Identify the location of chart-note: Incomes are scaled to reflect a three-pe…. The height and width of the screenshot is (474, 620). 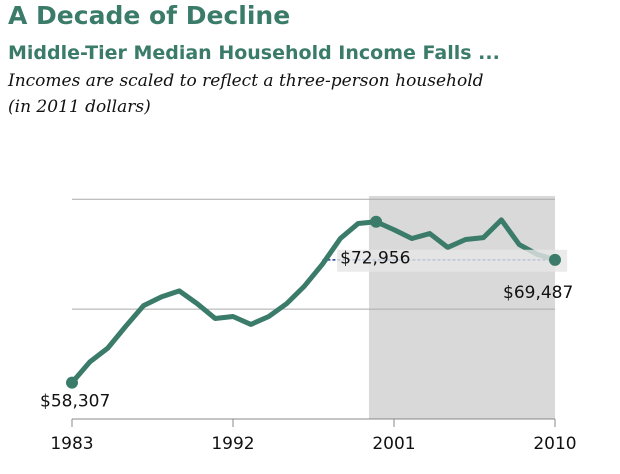
(246, 94).